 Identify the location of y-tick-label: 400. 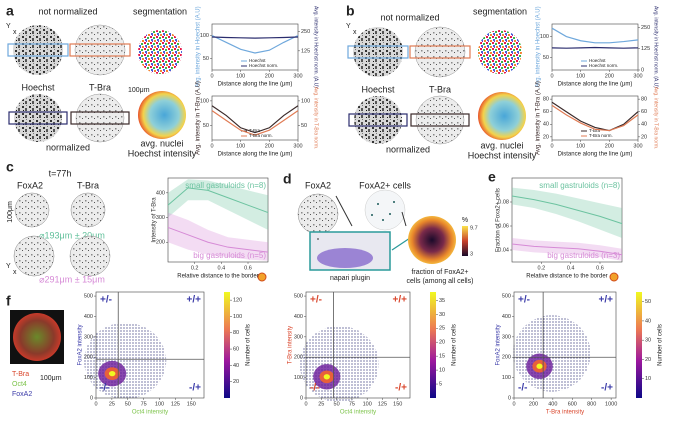
(506, 317).